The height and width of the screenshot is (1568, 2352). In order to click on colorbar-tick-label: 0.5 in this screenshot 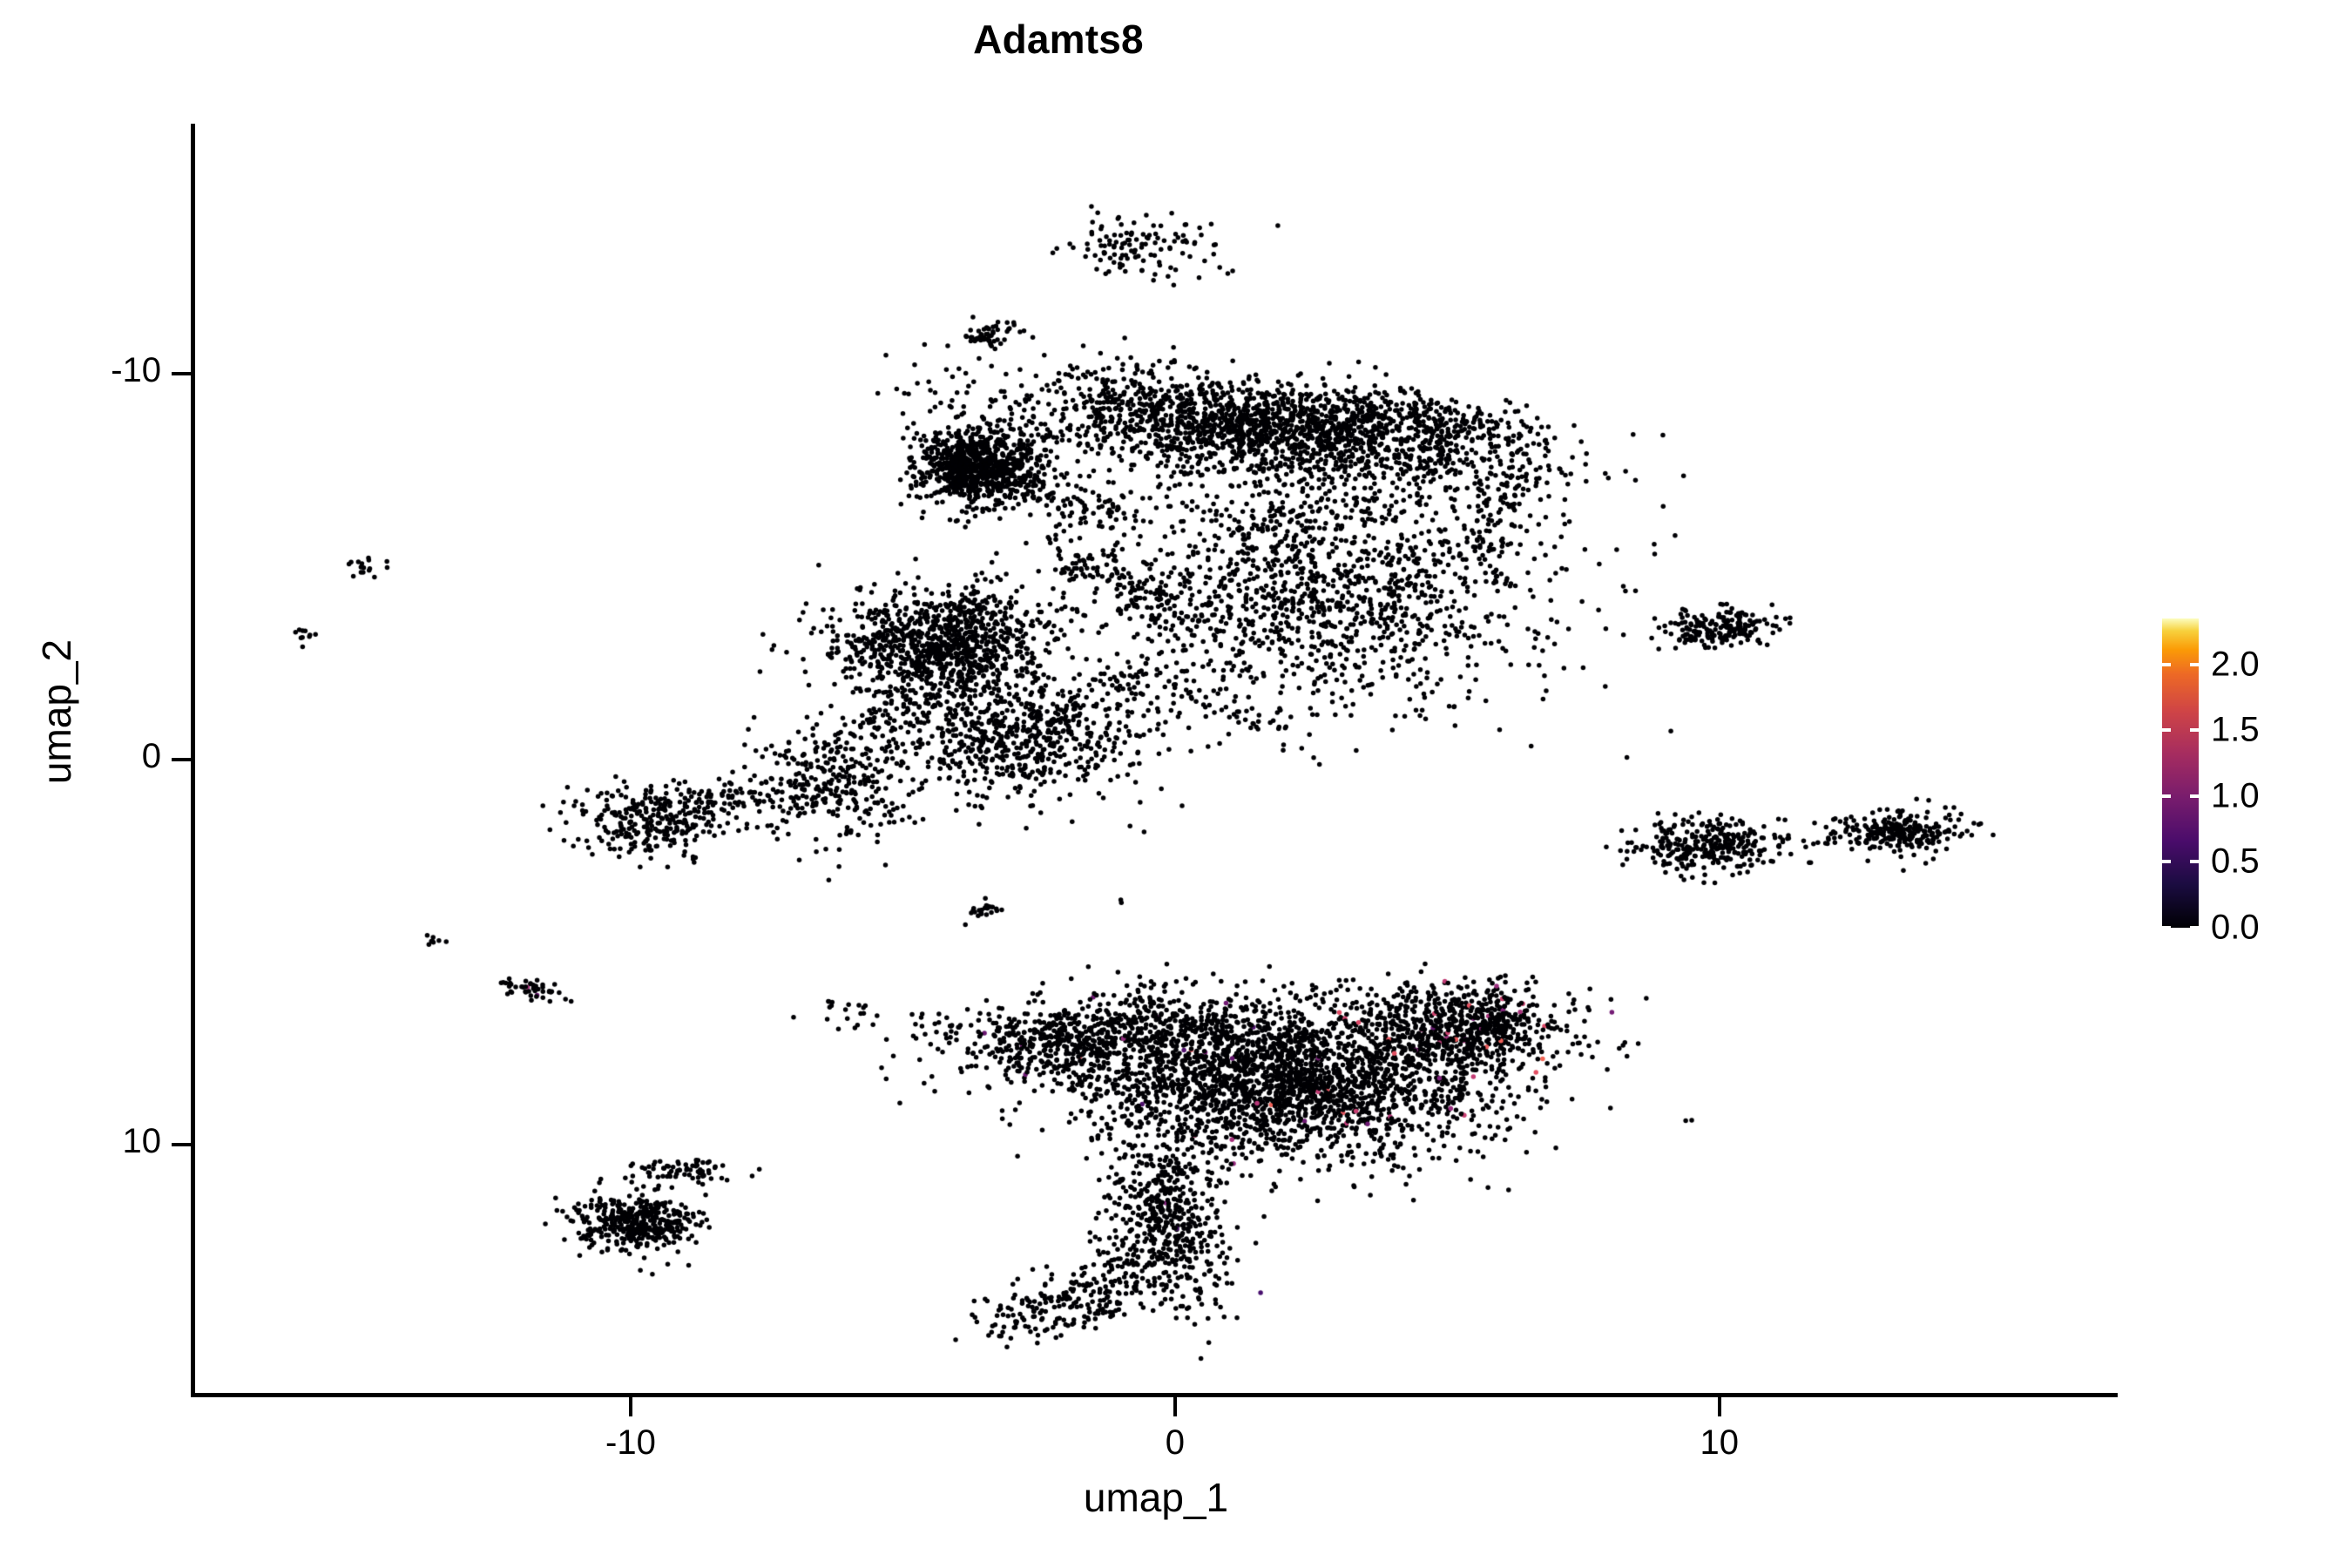, I will do `click(2235, 861)`.